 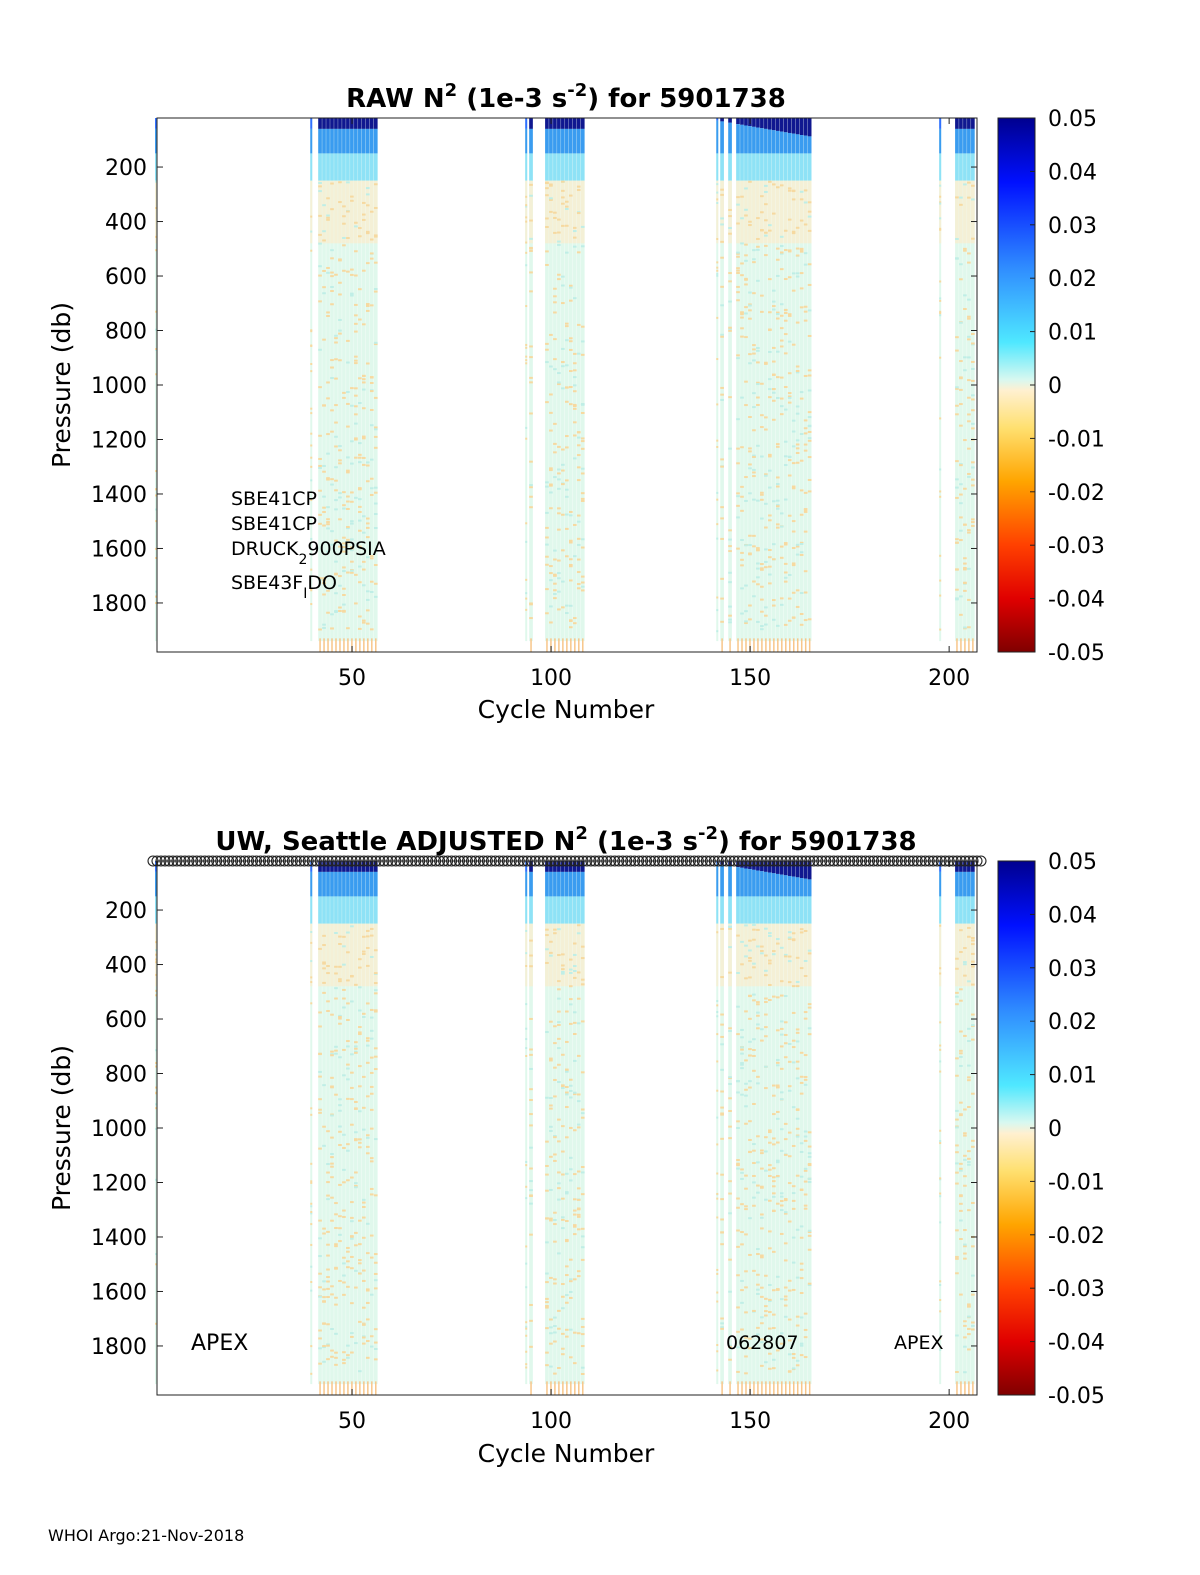 I want to click on y-tick-label: 200, so click(x=126, y=168).